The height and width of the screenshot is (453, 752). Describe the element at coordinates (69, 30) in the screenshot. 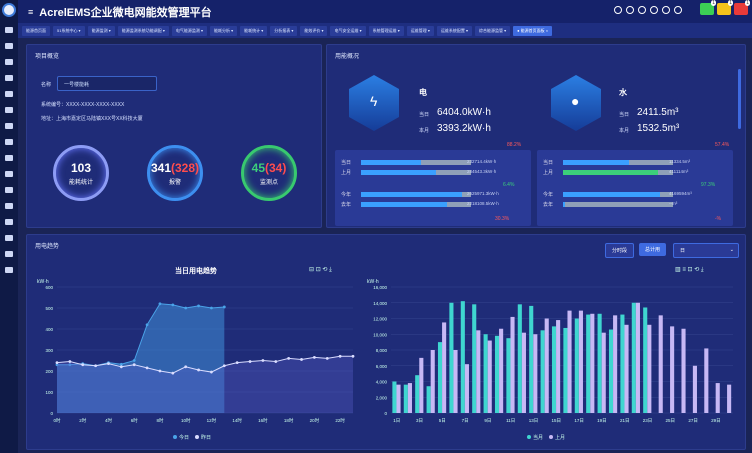

I see `tab-1: 51系统中心 ▾` at that location.